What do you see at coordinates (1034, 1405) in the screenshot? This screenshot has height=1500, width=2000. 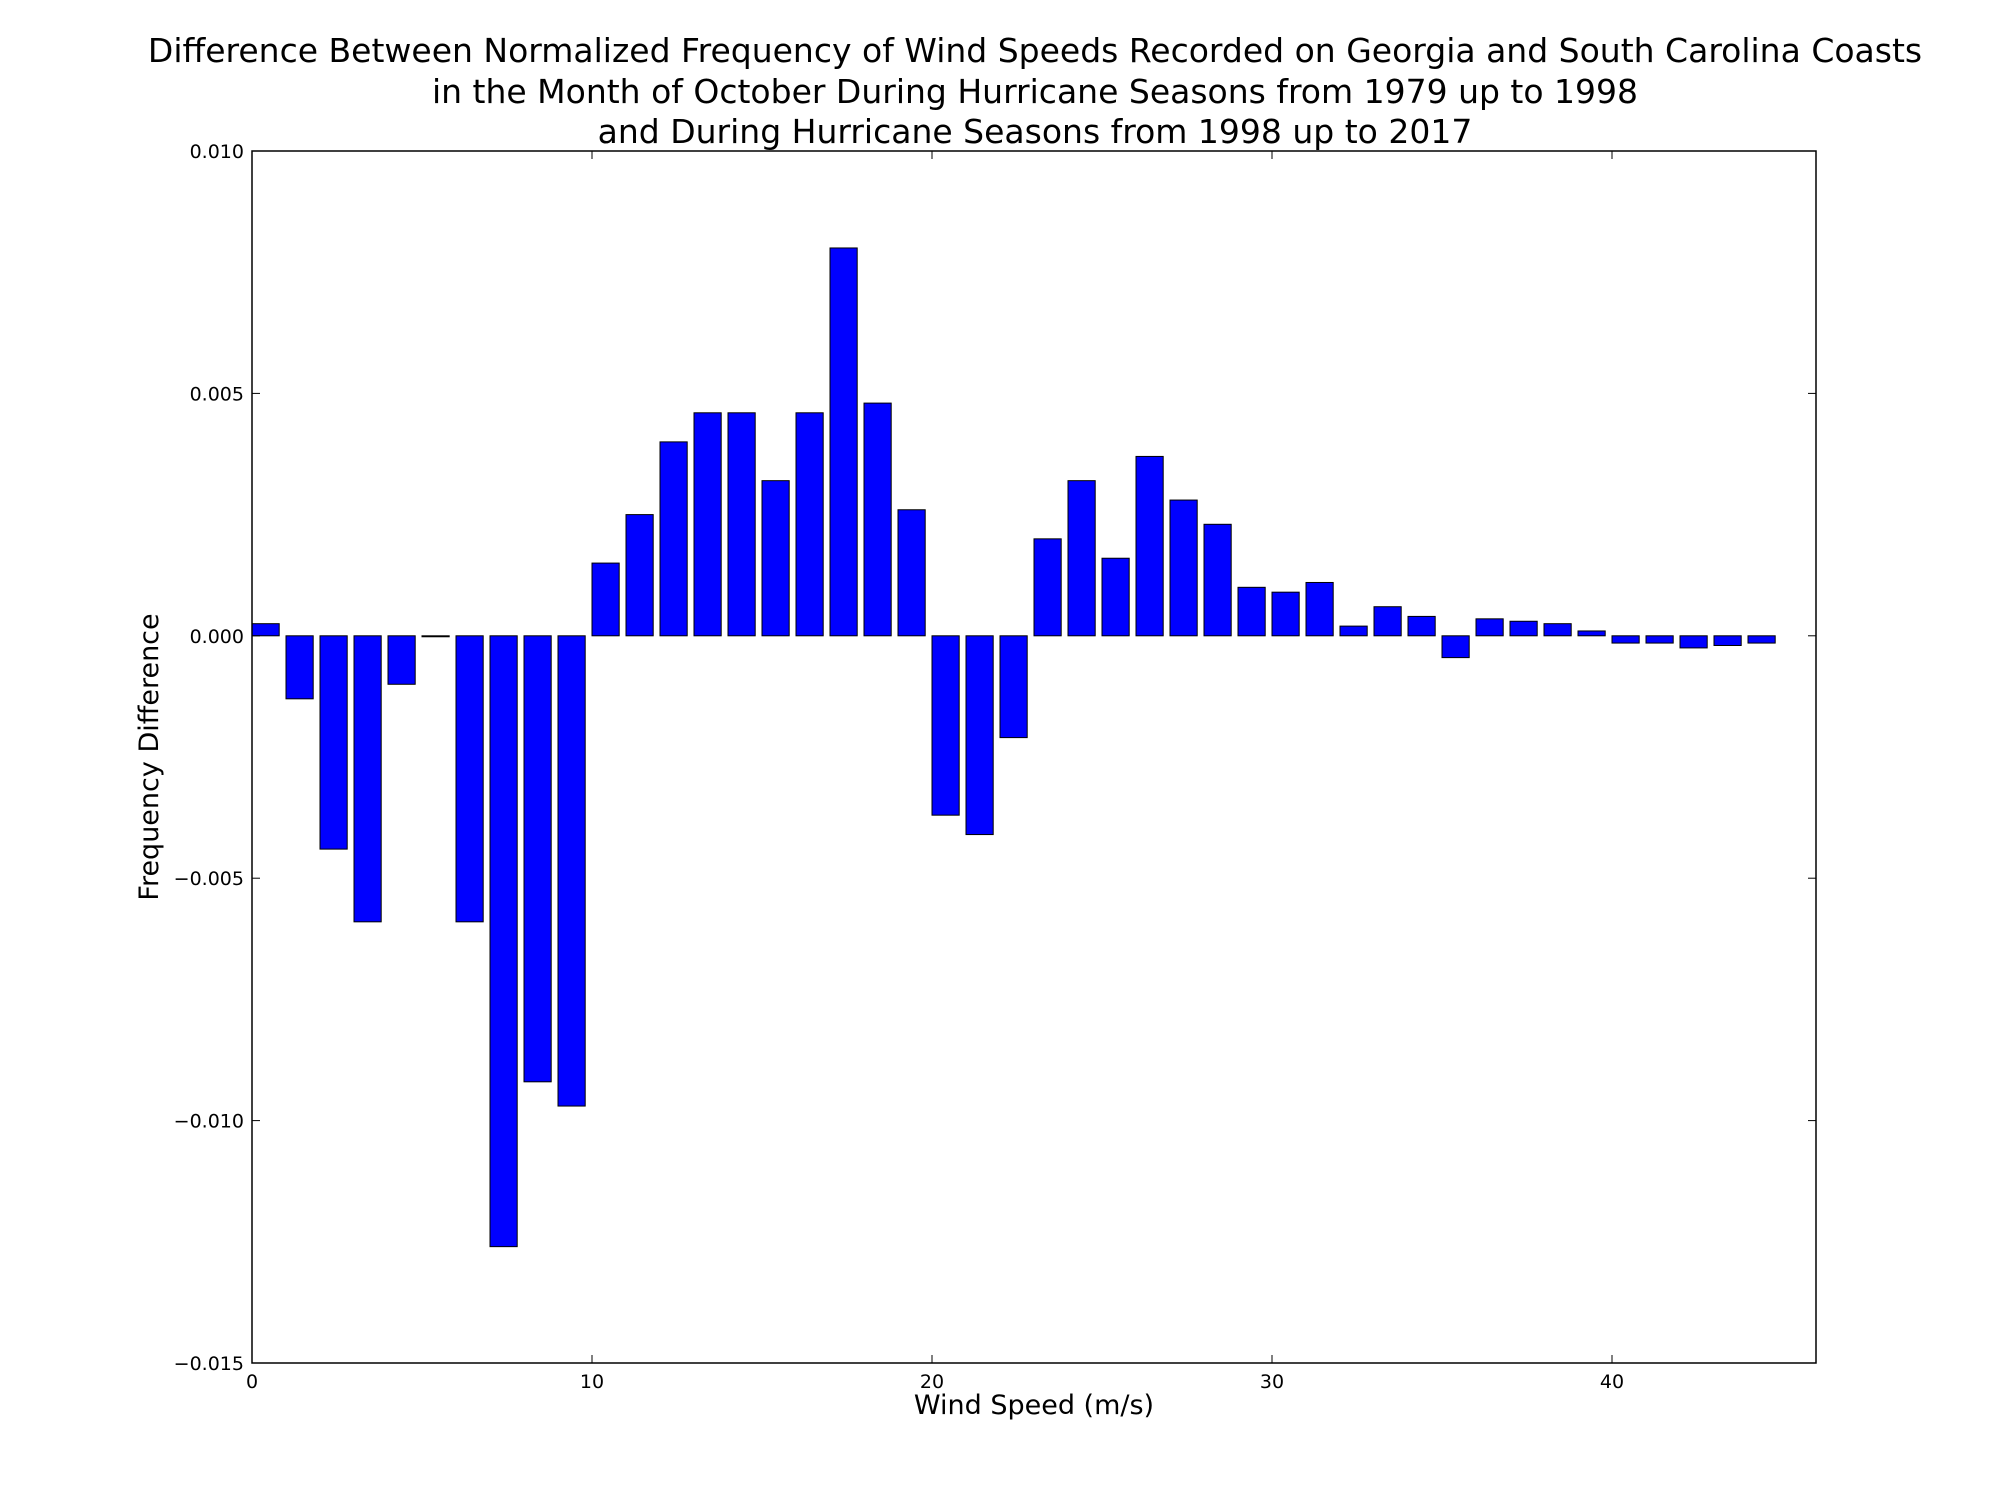 I see `x-axis-label: Wind Speed (m/s)` at bounding box center [1034, 1405].